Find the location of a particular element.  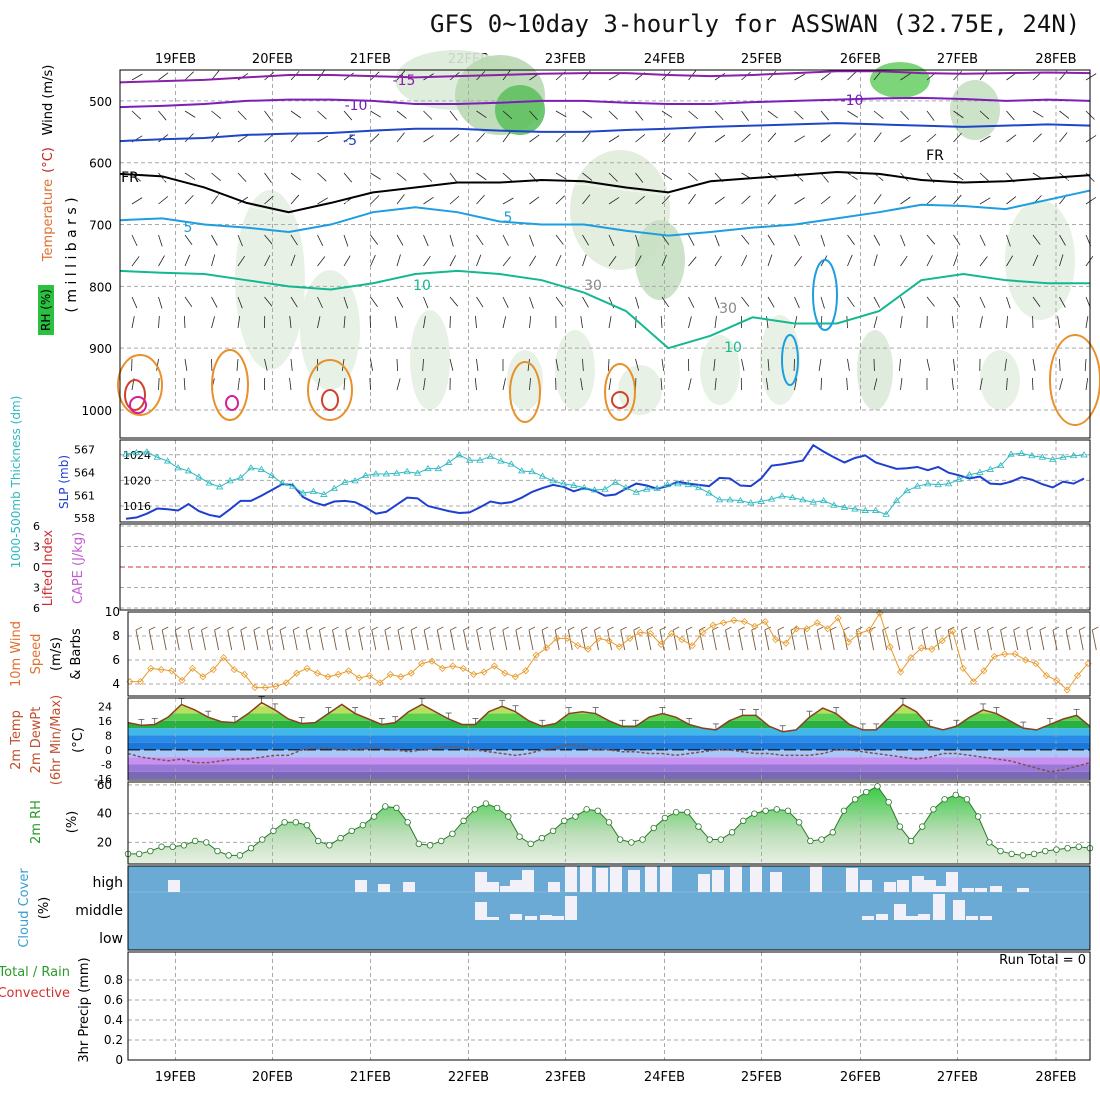

temperature-panel is located at coordinates (609, 739).